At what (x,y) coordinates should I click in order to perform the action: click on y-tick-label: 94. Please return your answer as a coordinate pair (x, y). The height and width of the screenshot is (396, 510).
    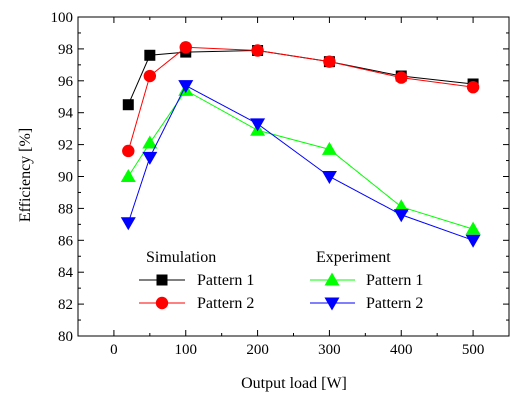
    Looking at the image, I should click on (66, 114).